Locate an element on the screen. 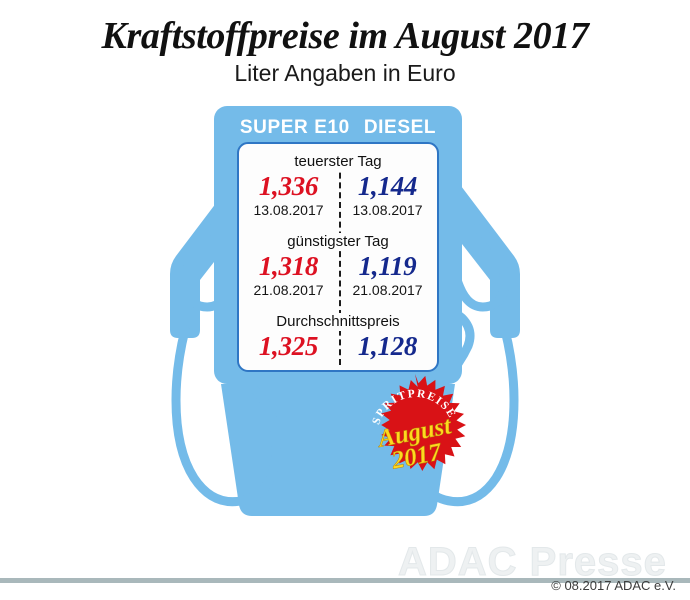  section-label: Durchschnittspreis is located at coordinates (338, 322).